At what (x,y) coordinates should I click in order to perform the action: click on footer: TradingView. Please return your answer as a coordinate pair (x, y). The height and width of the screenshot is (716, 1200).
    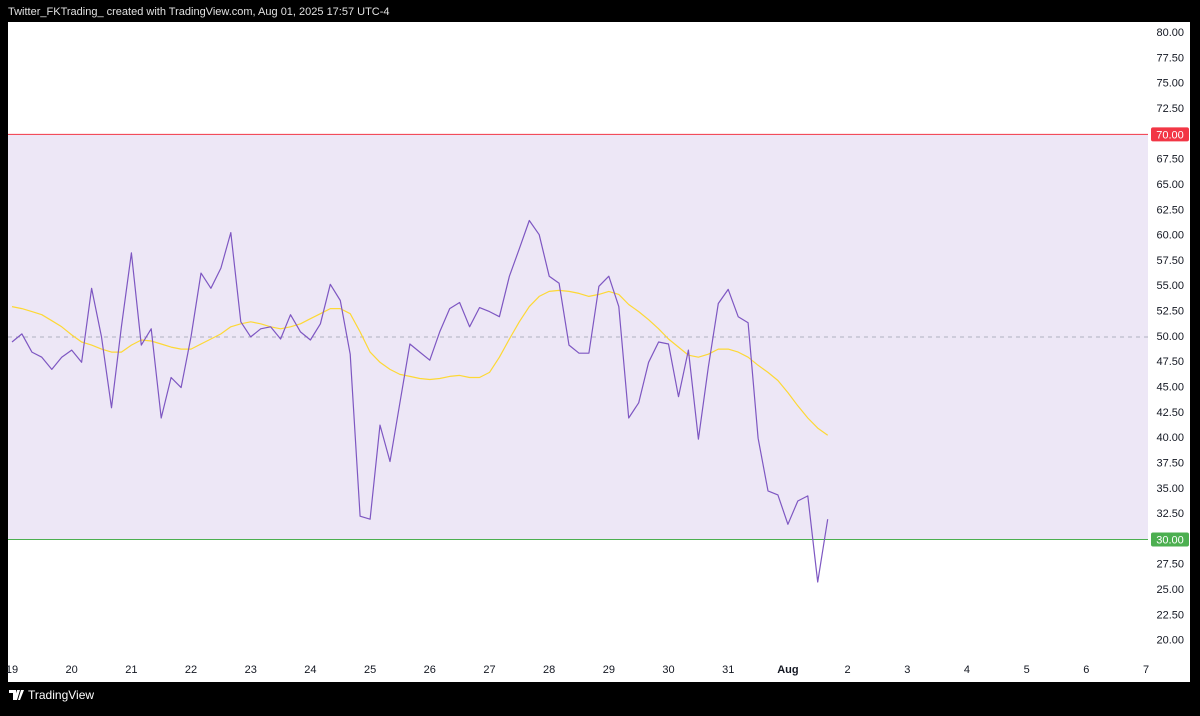
    Looking at the image, I should click on (61, 695).